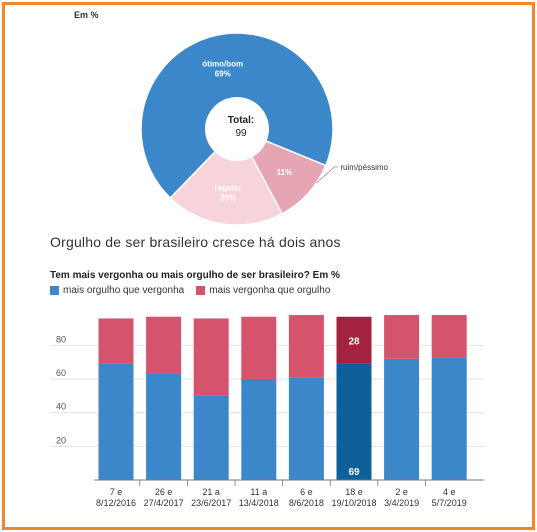 Image resolution: width=537 pixels, height=532 pixels. What do you see at coordinates (226, 176) in the screenshot?
I see `pie-slice-regular` at bounding box center [226, 176].